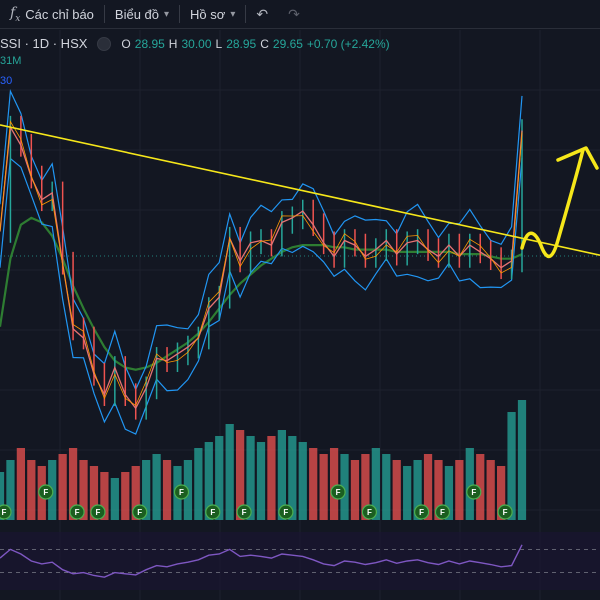  I want to click on visibility-icon, so click(104, 43).